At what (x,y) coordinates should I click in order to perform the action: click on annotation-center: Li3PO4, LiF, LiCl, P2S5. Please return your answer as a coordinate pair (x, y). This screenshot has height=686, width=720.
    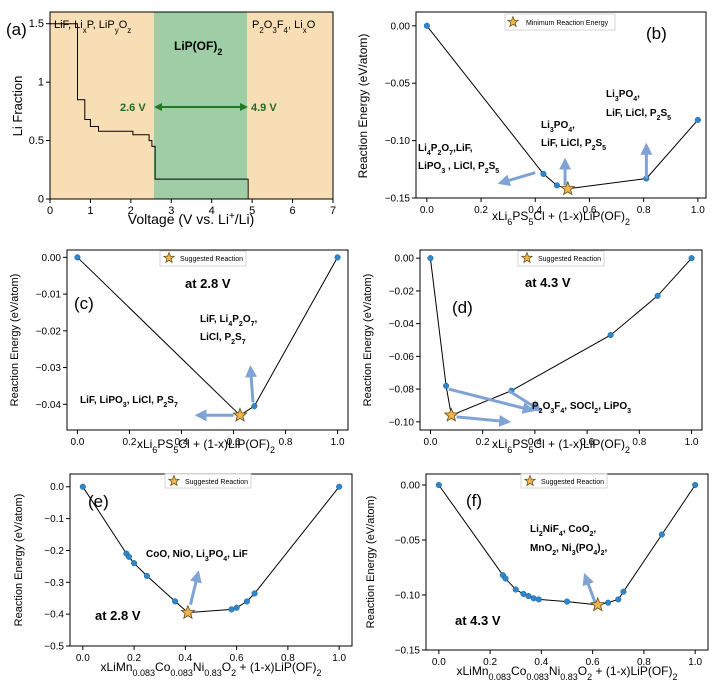
    Looking at the image, I should click on (573, 136).